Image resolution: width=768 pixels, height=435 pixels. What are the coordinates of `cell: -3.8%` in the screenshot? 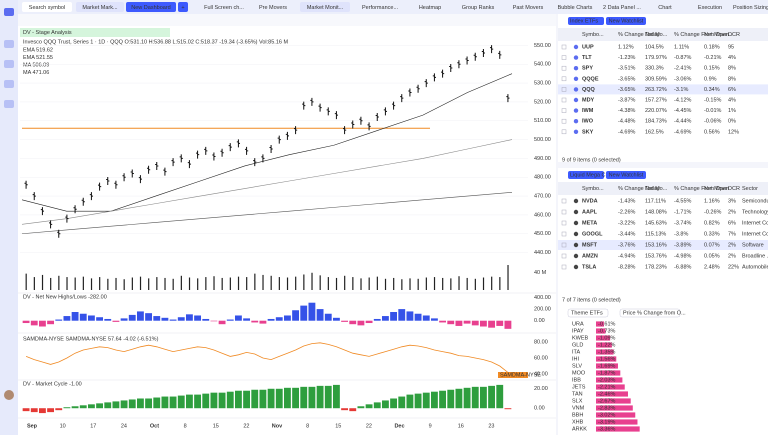 It's located at (681, 234).